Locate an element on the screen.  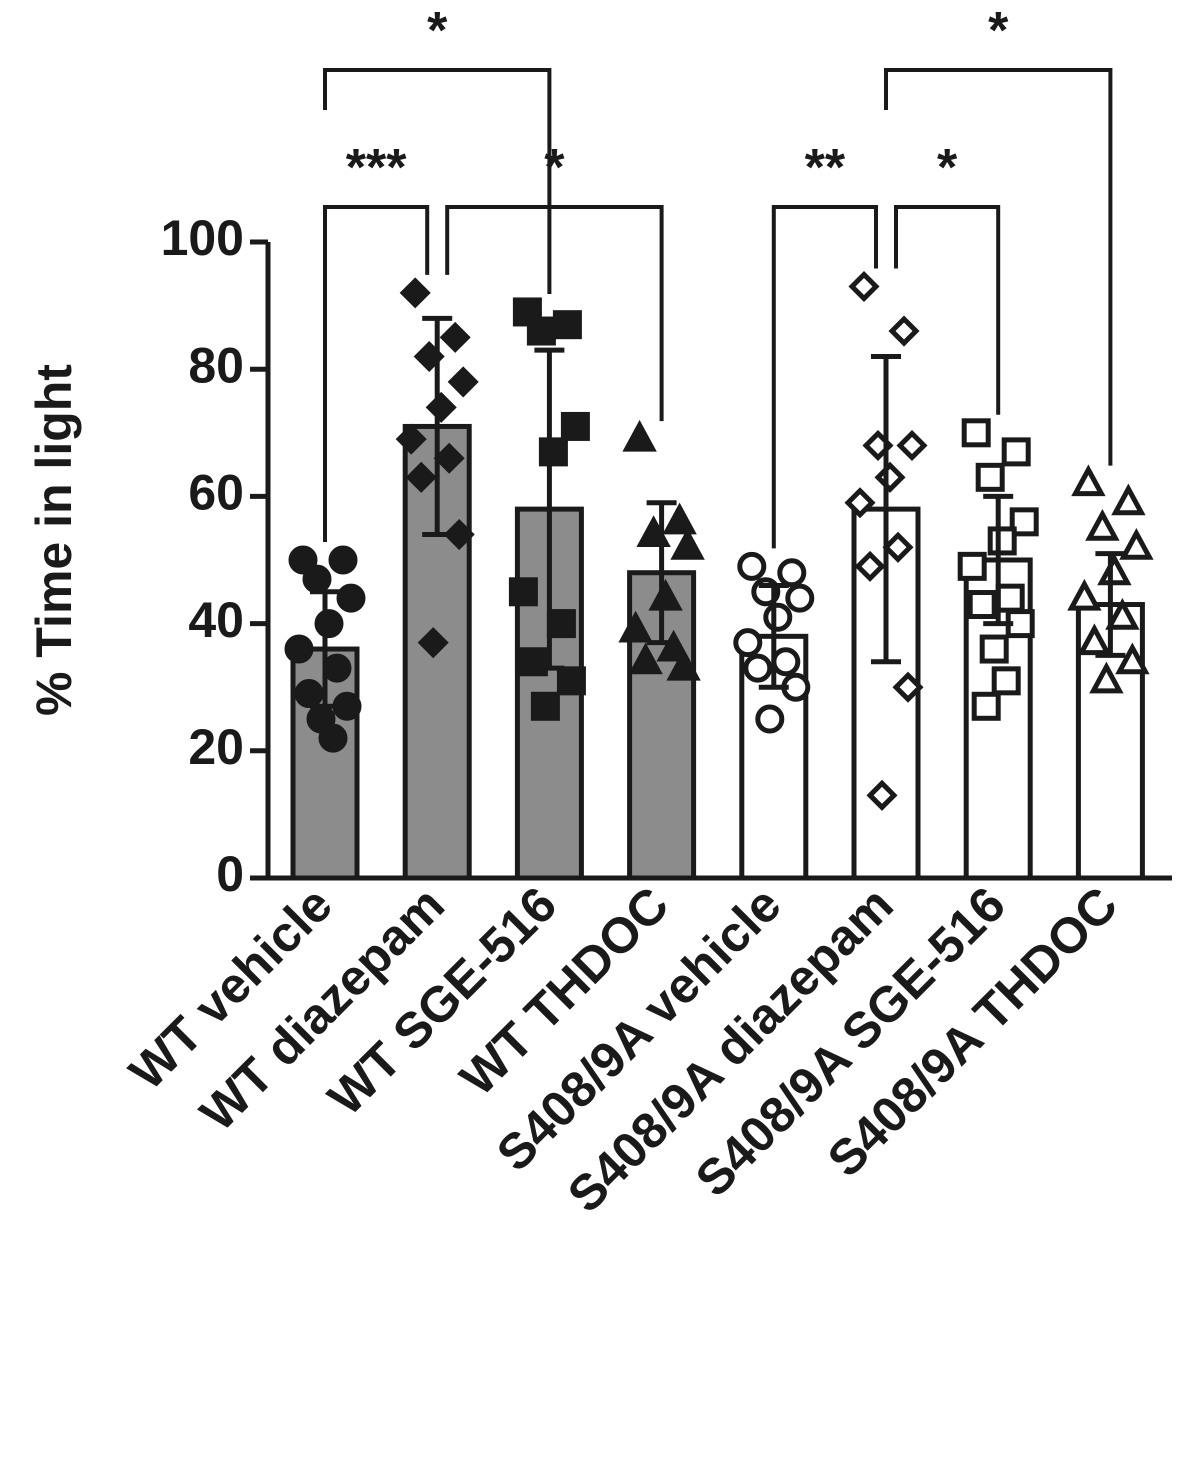
y-tick-label: 80 is located at coordinates (216, 365).